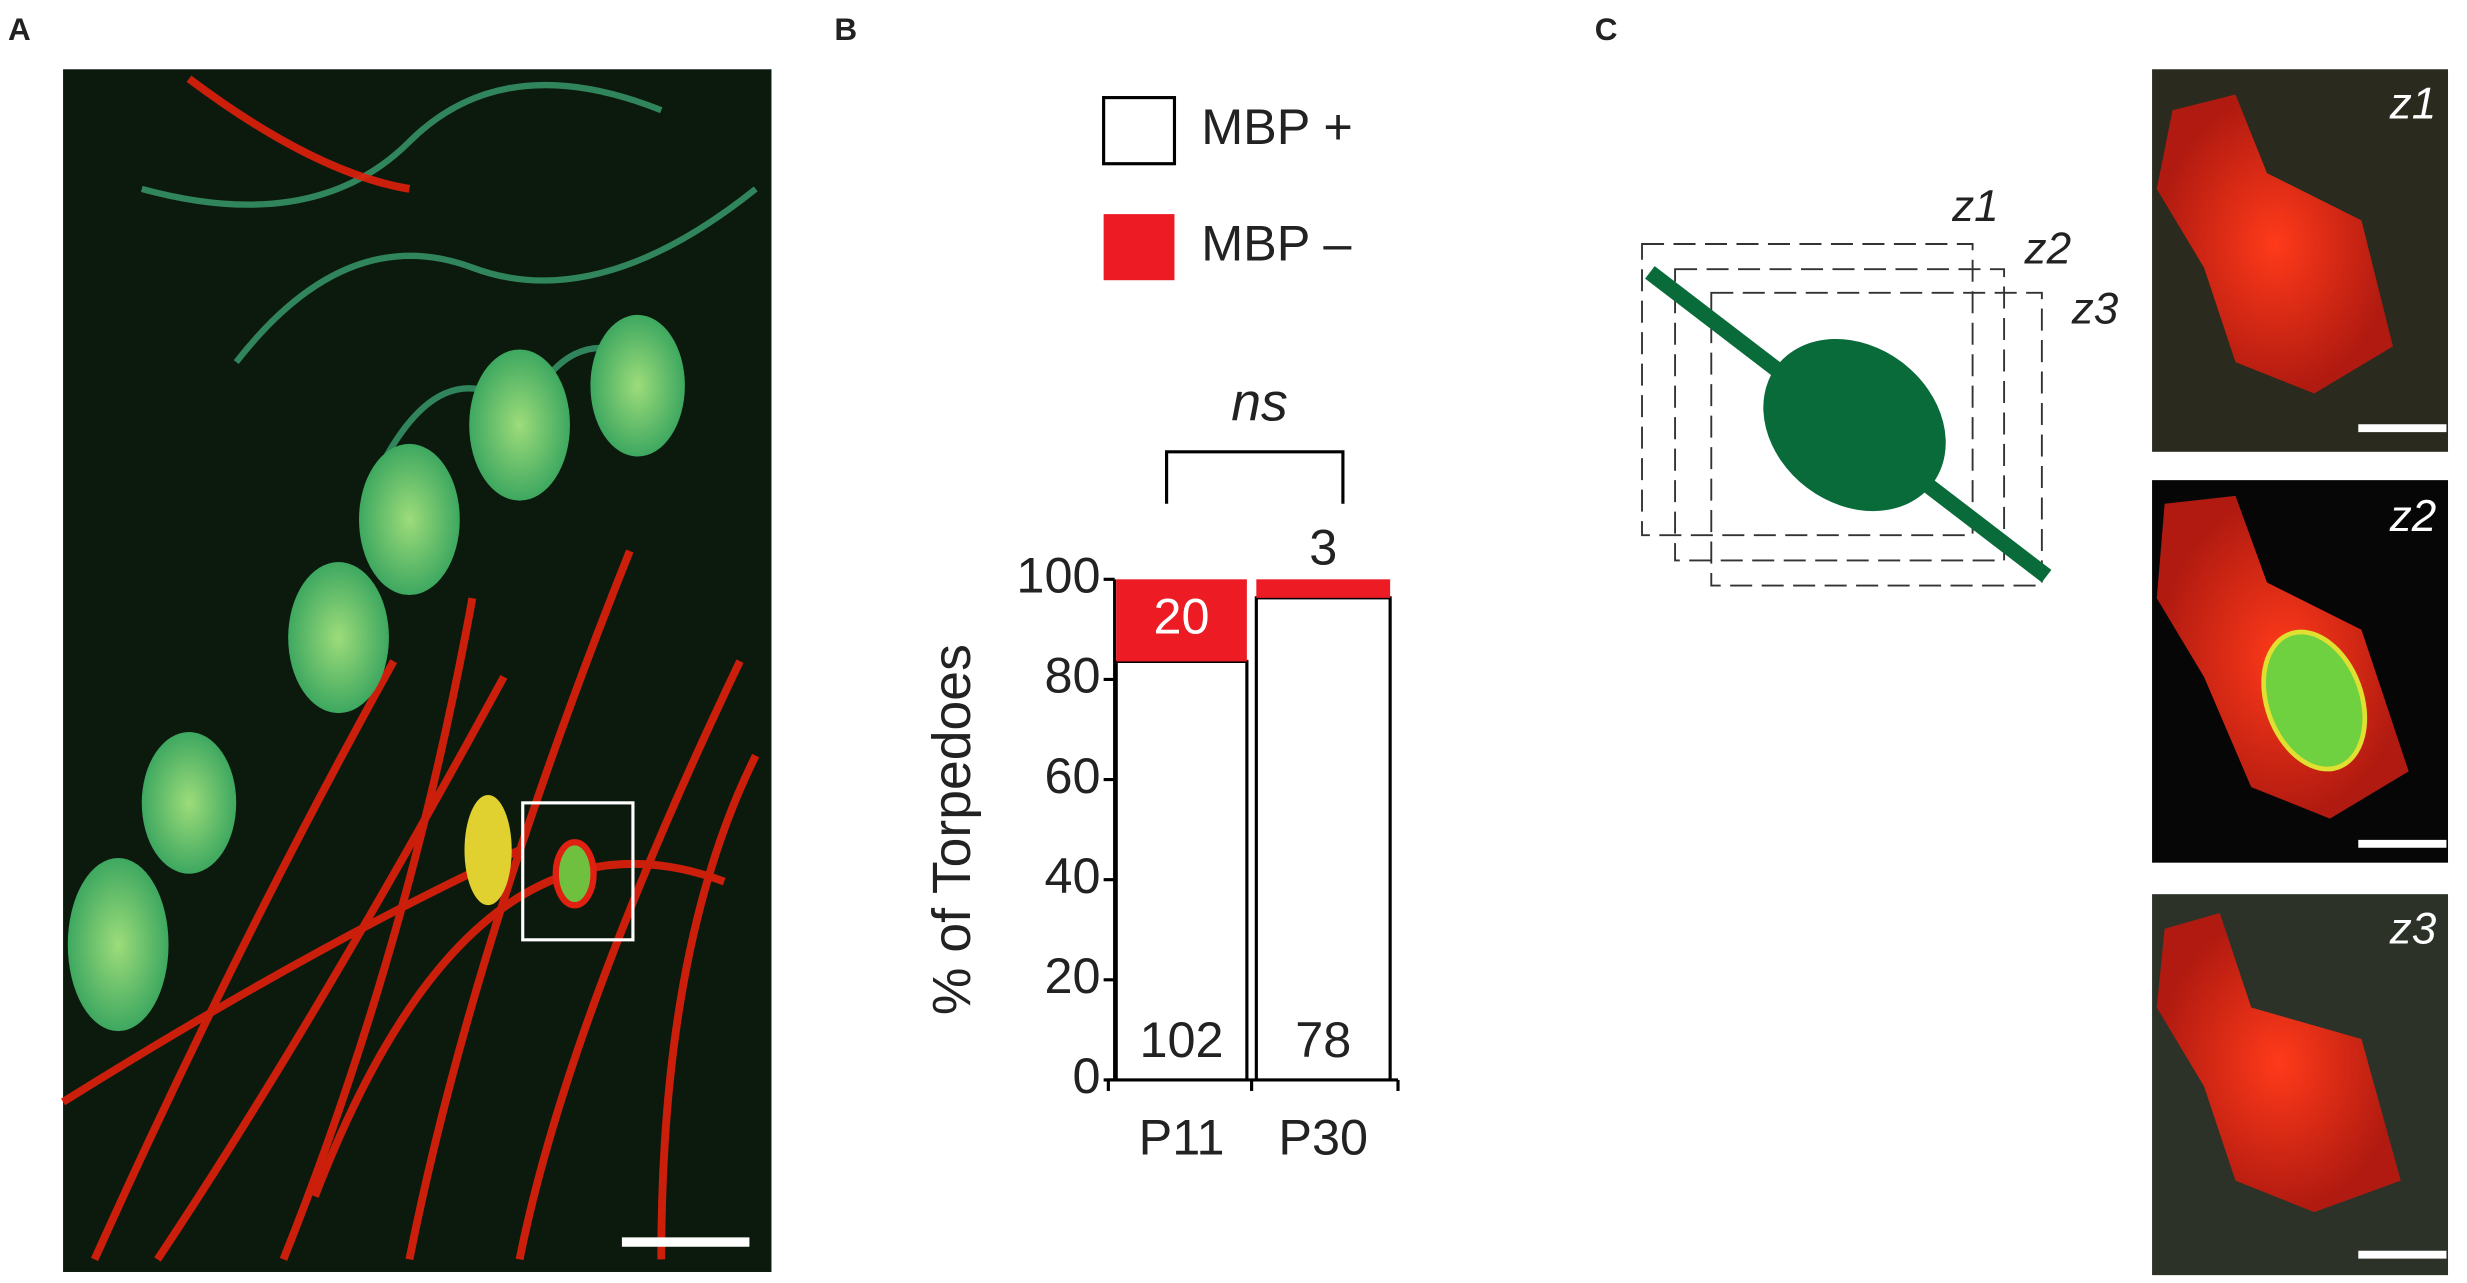  Describe the element at coordinates (1058, 575) in the screenshot. I see `y-tick-label: 100` at that location.